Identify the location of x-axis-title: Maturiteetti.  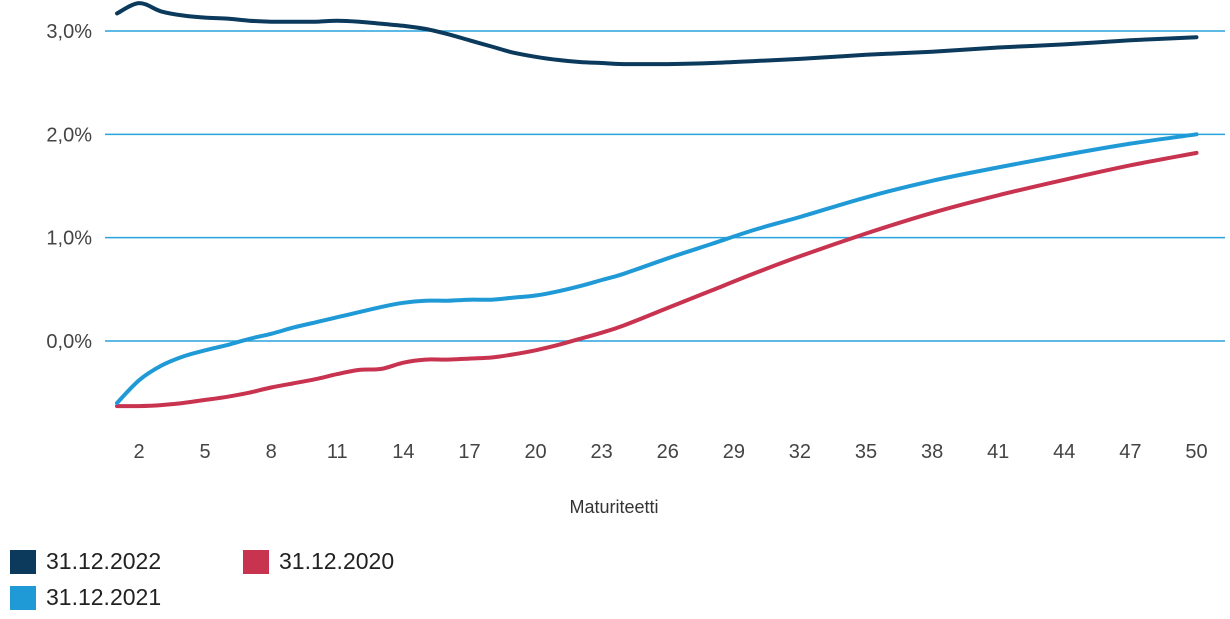
(613, 507).